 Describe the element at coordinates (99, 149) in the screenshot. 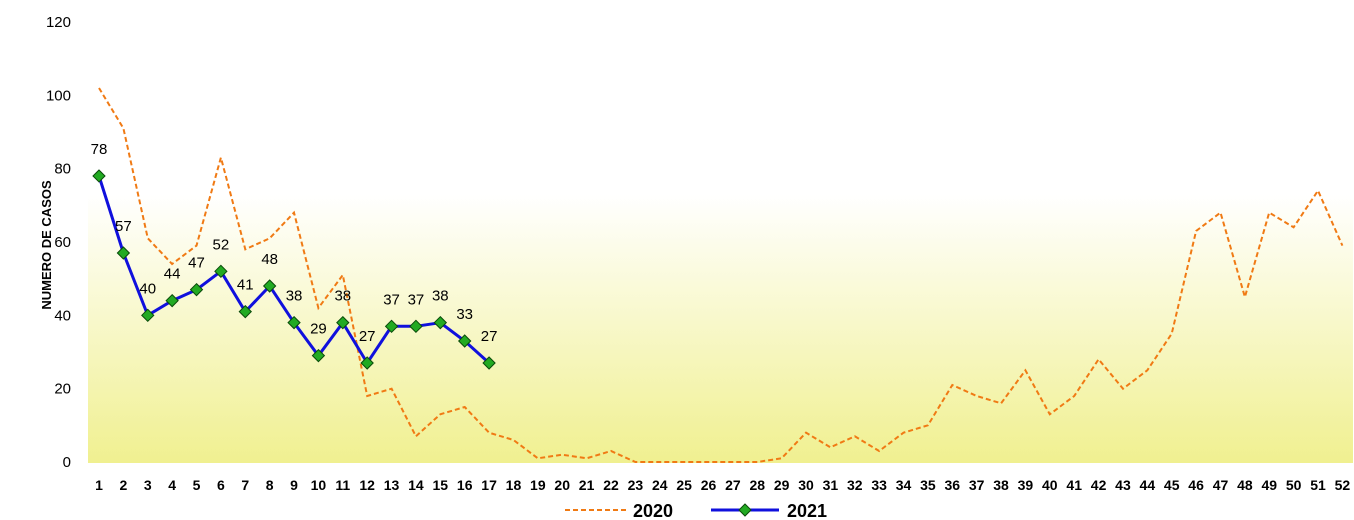

I see `data-label: 78` at that location.